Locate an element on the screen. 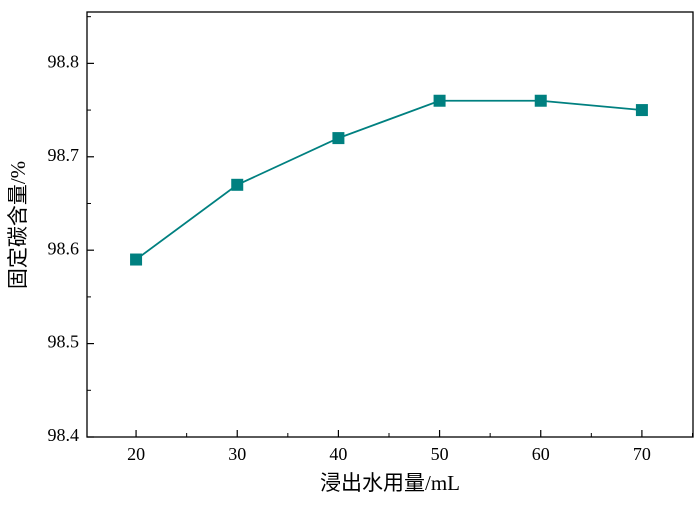 The image size is (700, 505). y-tick-label: 98.7 is located at coordinates (64, 155).